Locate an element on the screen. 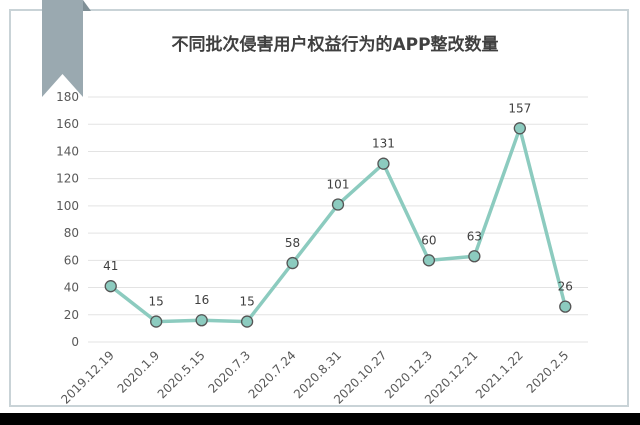 This screenshot has height=425, width=640. y-tick-label: 40 is located at coordinates (71, 288).